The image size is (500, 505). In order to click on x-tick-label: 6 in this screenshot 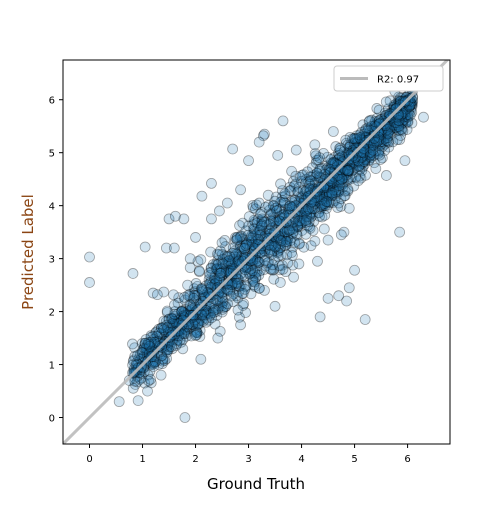, I will do `click(407, 459)`.